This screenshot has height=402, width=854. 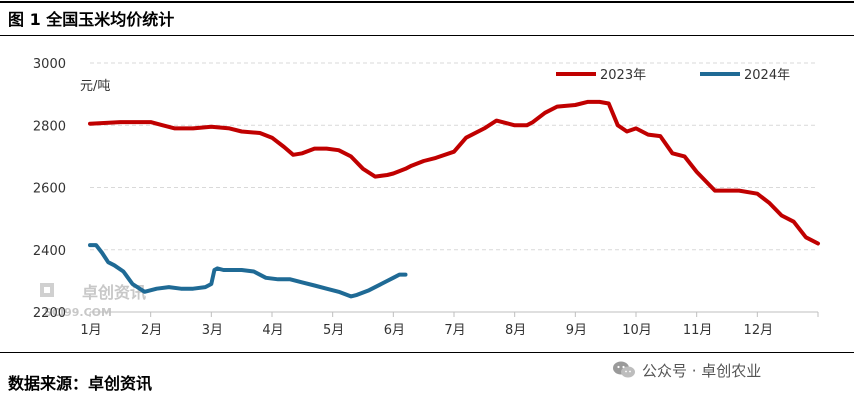 What do you see at coordinates (767, 75) in the screenshot?
I see `legend-label-2024: 2024年` at bounding box center [767, 75].